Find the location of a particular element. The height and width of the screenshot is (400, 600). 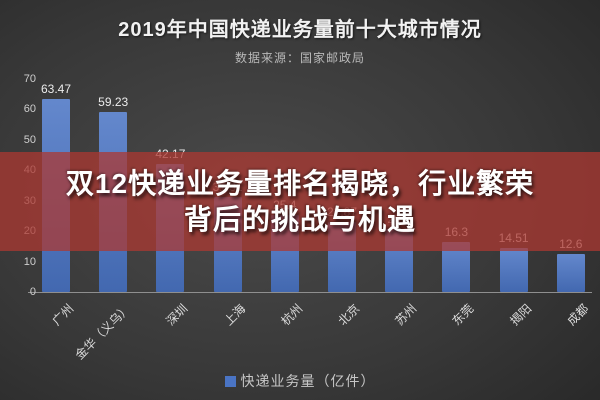

y-axis-tick-label: 50 is located at coordinates (29, 139).